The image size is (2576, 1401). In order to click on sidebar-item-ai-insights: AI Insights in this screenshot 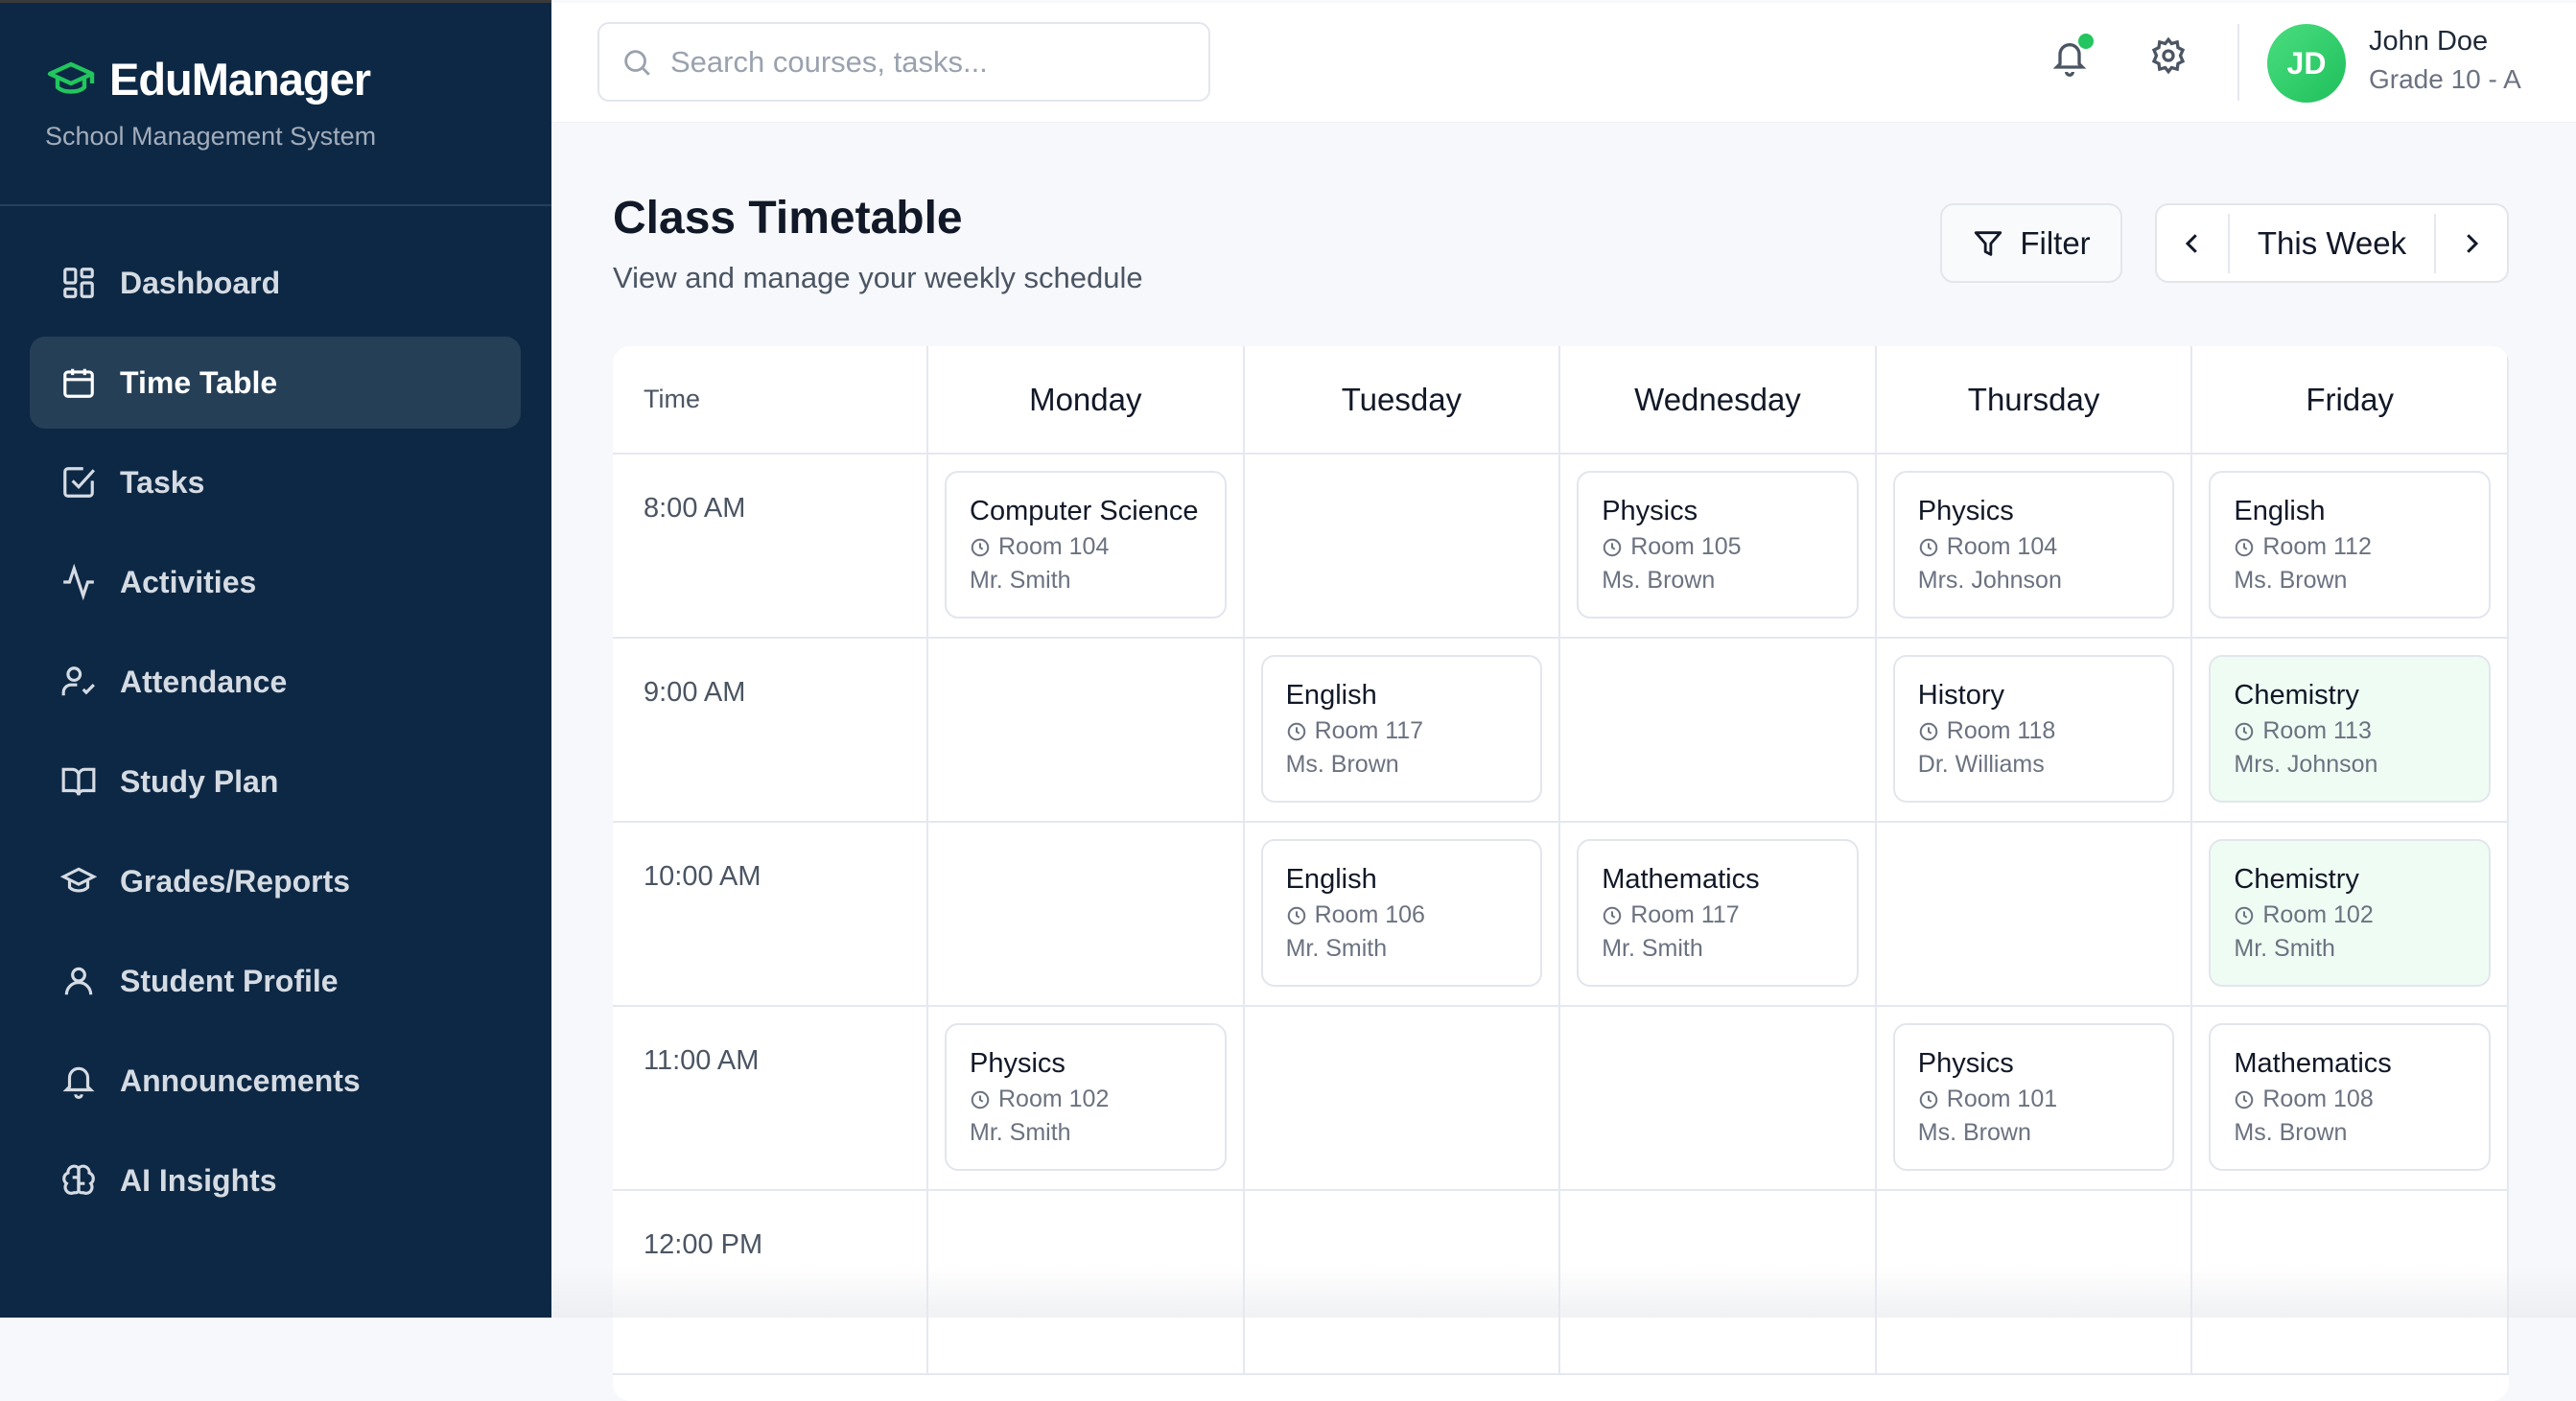, I will do `click(275, 1180)`.